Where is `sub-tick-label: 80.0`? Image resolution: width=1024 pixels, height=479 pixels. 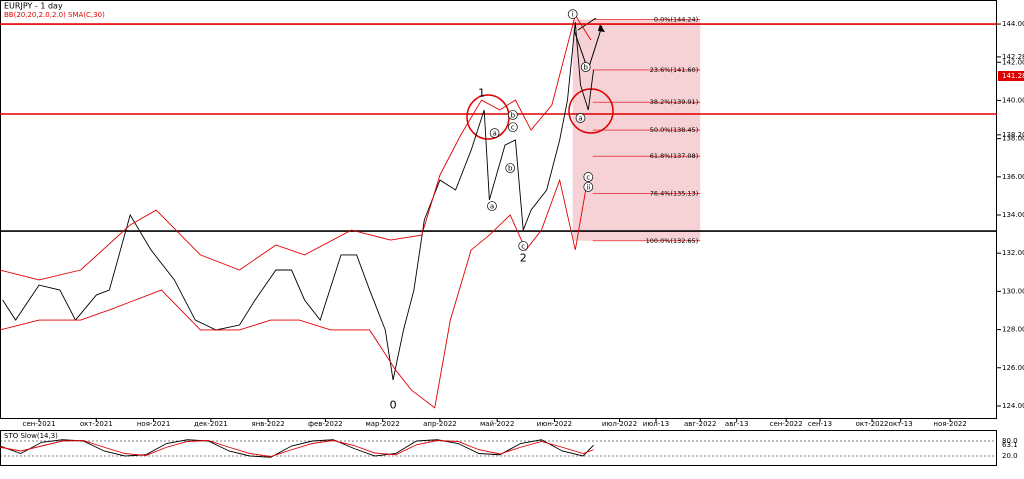
sub-tick-label: 80.0 is located at coordinates (1010, 441).